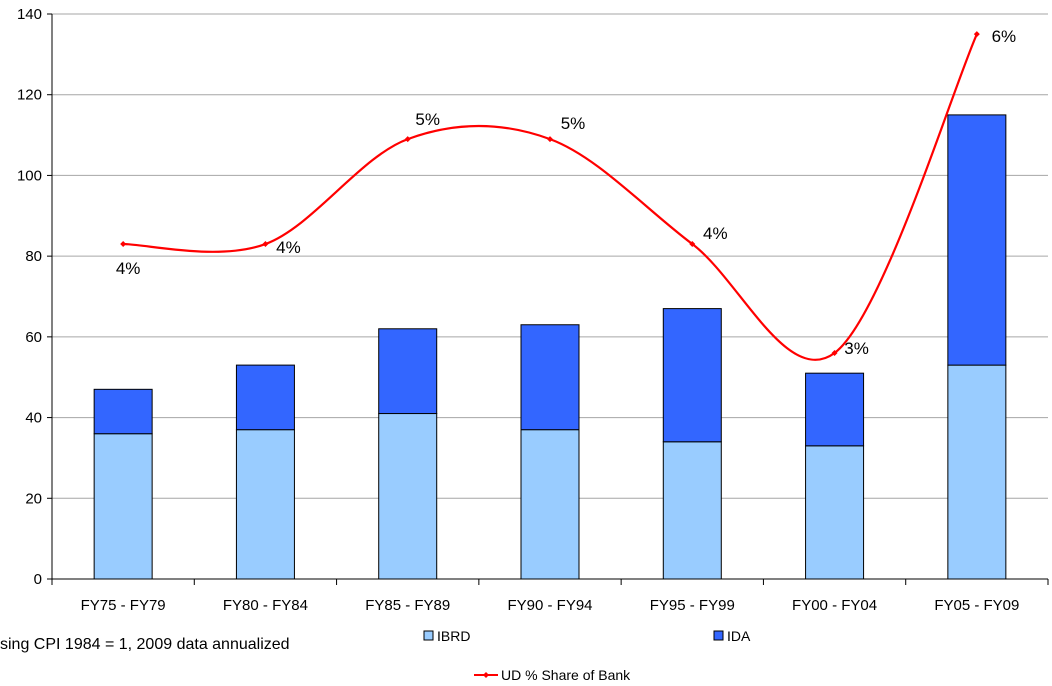 This screenshot has height=686, width=1052. What do you see at coordinates (856, 348) in the screenshot?
I see `data-label: 3%` at bounding box center [856, 348].